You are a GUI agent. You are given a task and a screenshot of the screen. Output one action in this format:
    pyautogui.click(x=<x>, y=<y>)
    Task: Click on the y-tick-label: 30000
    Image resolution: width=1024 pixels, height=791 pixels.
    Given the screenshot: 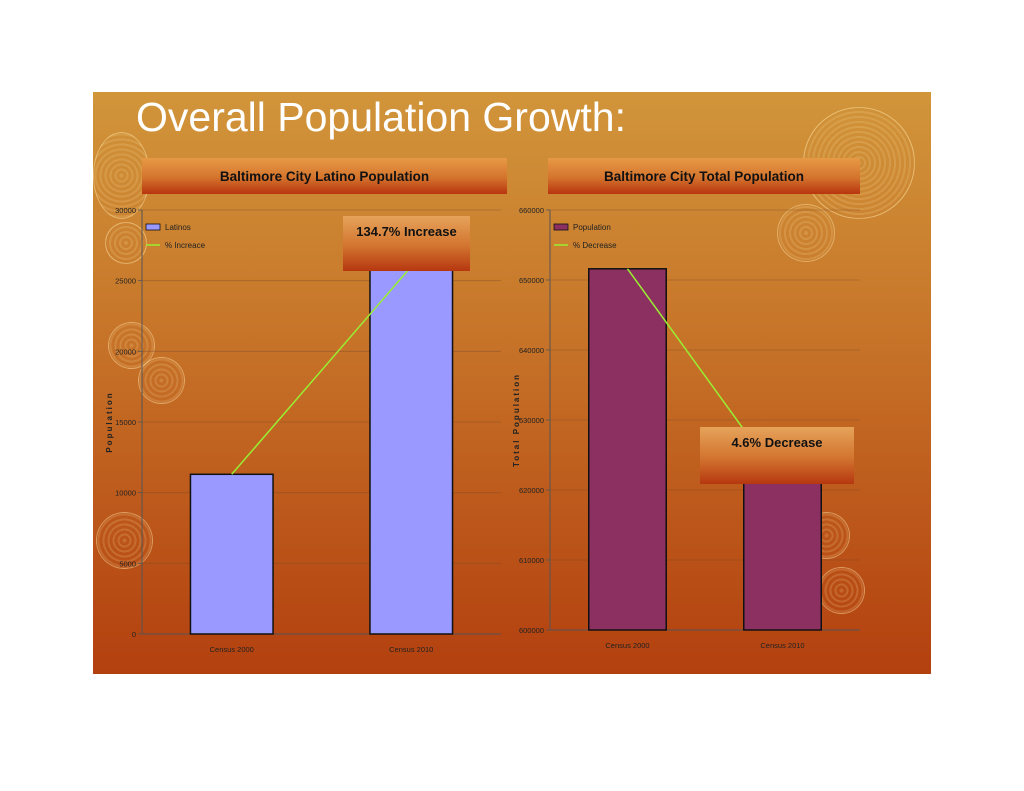 What is the action you would take?
    pyautogui.click(x=125, y=210)
    